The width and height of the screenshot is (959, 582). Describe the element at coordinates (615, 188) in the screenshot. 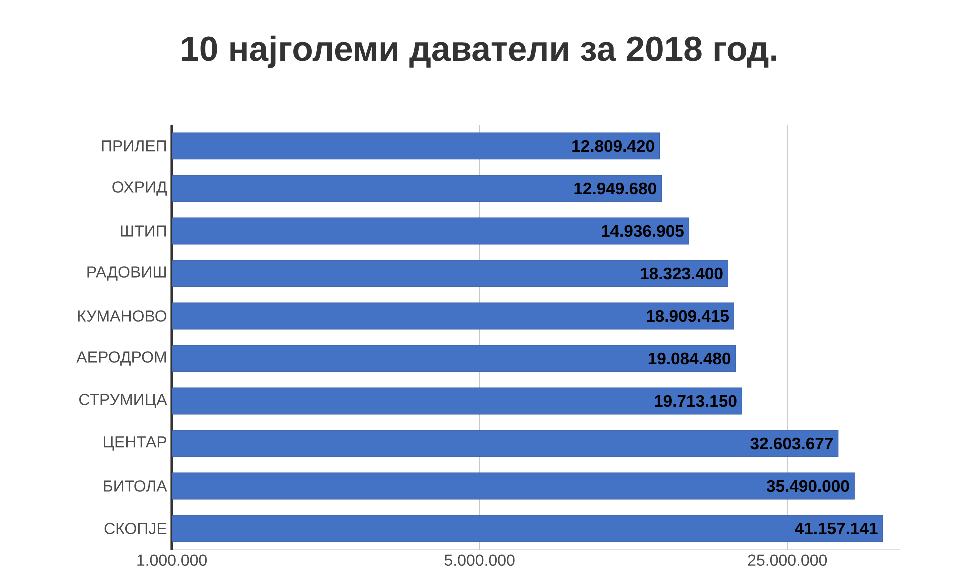

I see `data-label: 12.949.680` at that location.